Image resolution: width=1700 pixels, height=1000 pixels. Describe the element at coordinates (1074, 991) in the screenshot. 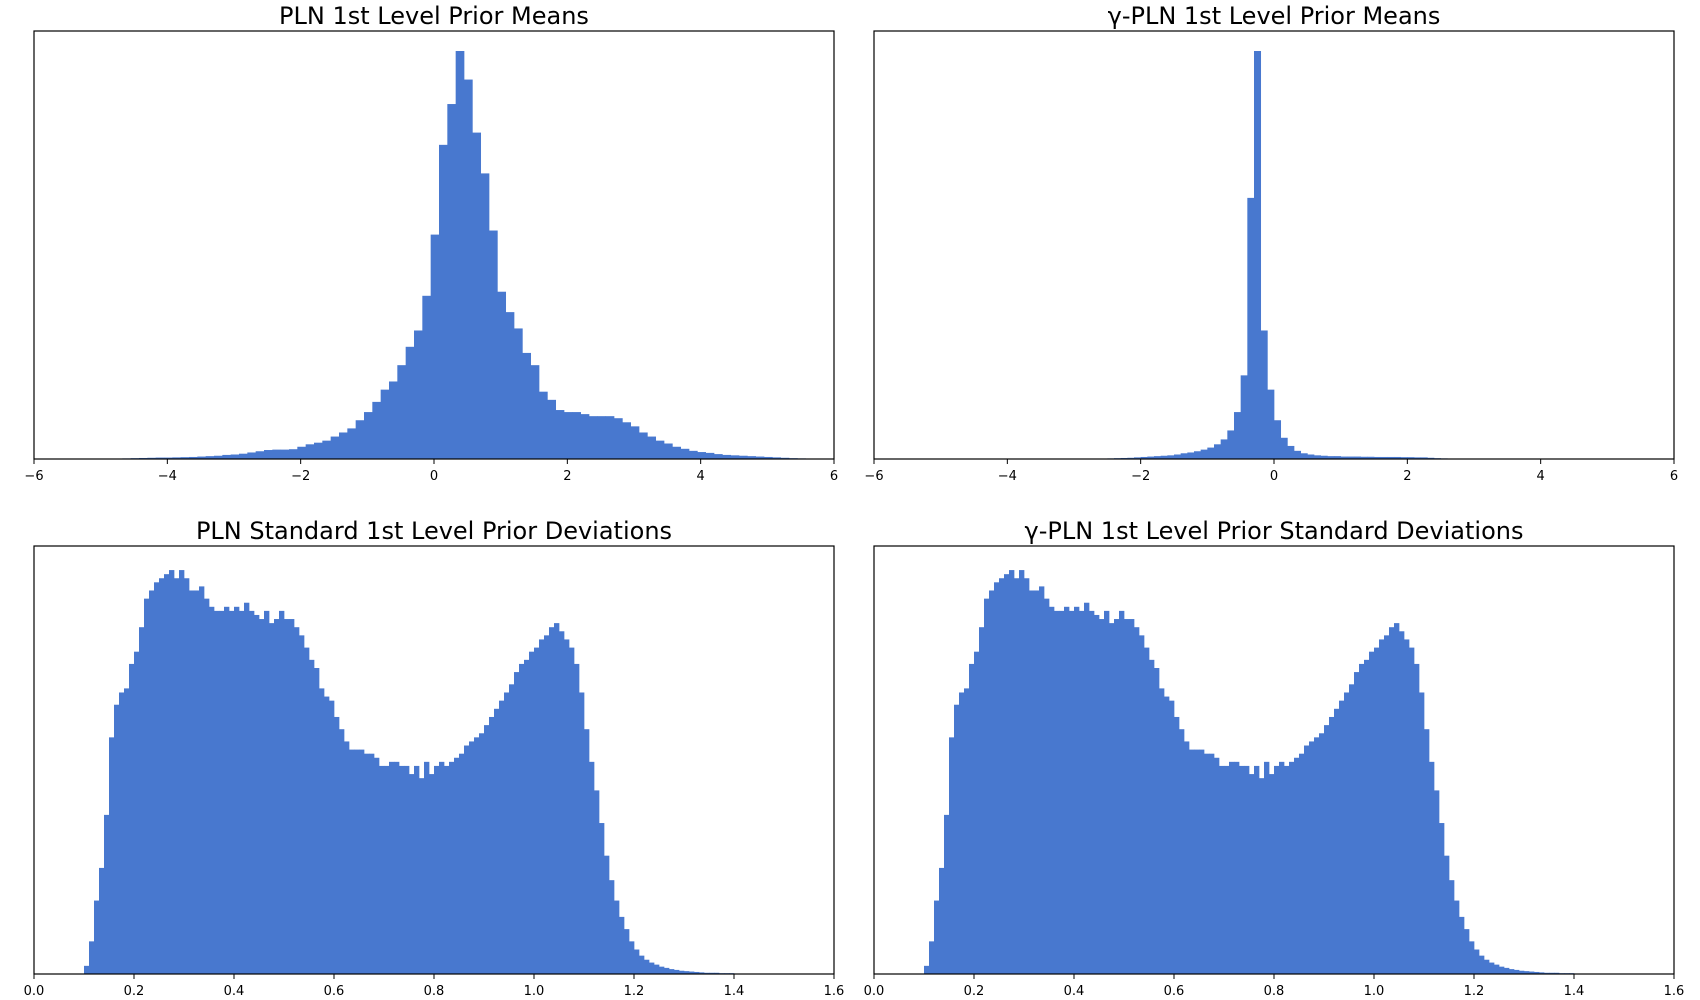

I see `x-tick-label: 0.4` at that location.